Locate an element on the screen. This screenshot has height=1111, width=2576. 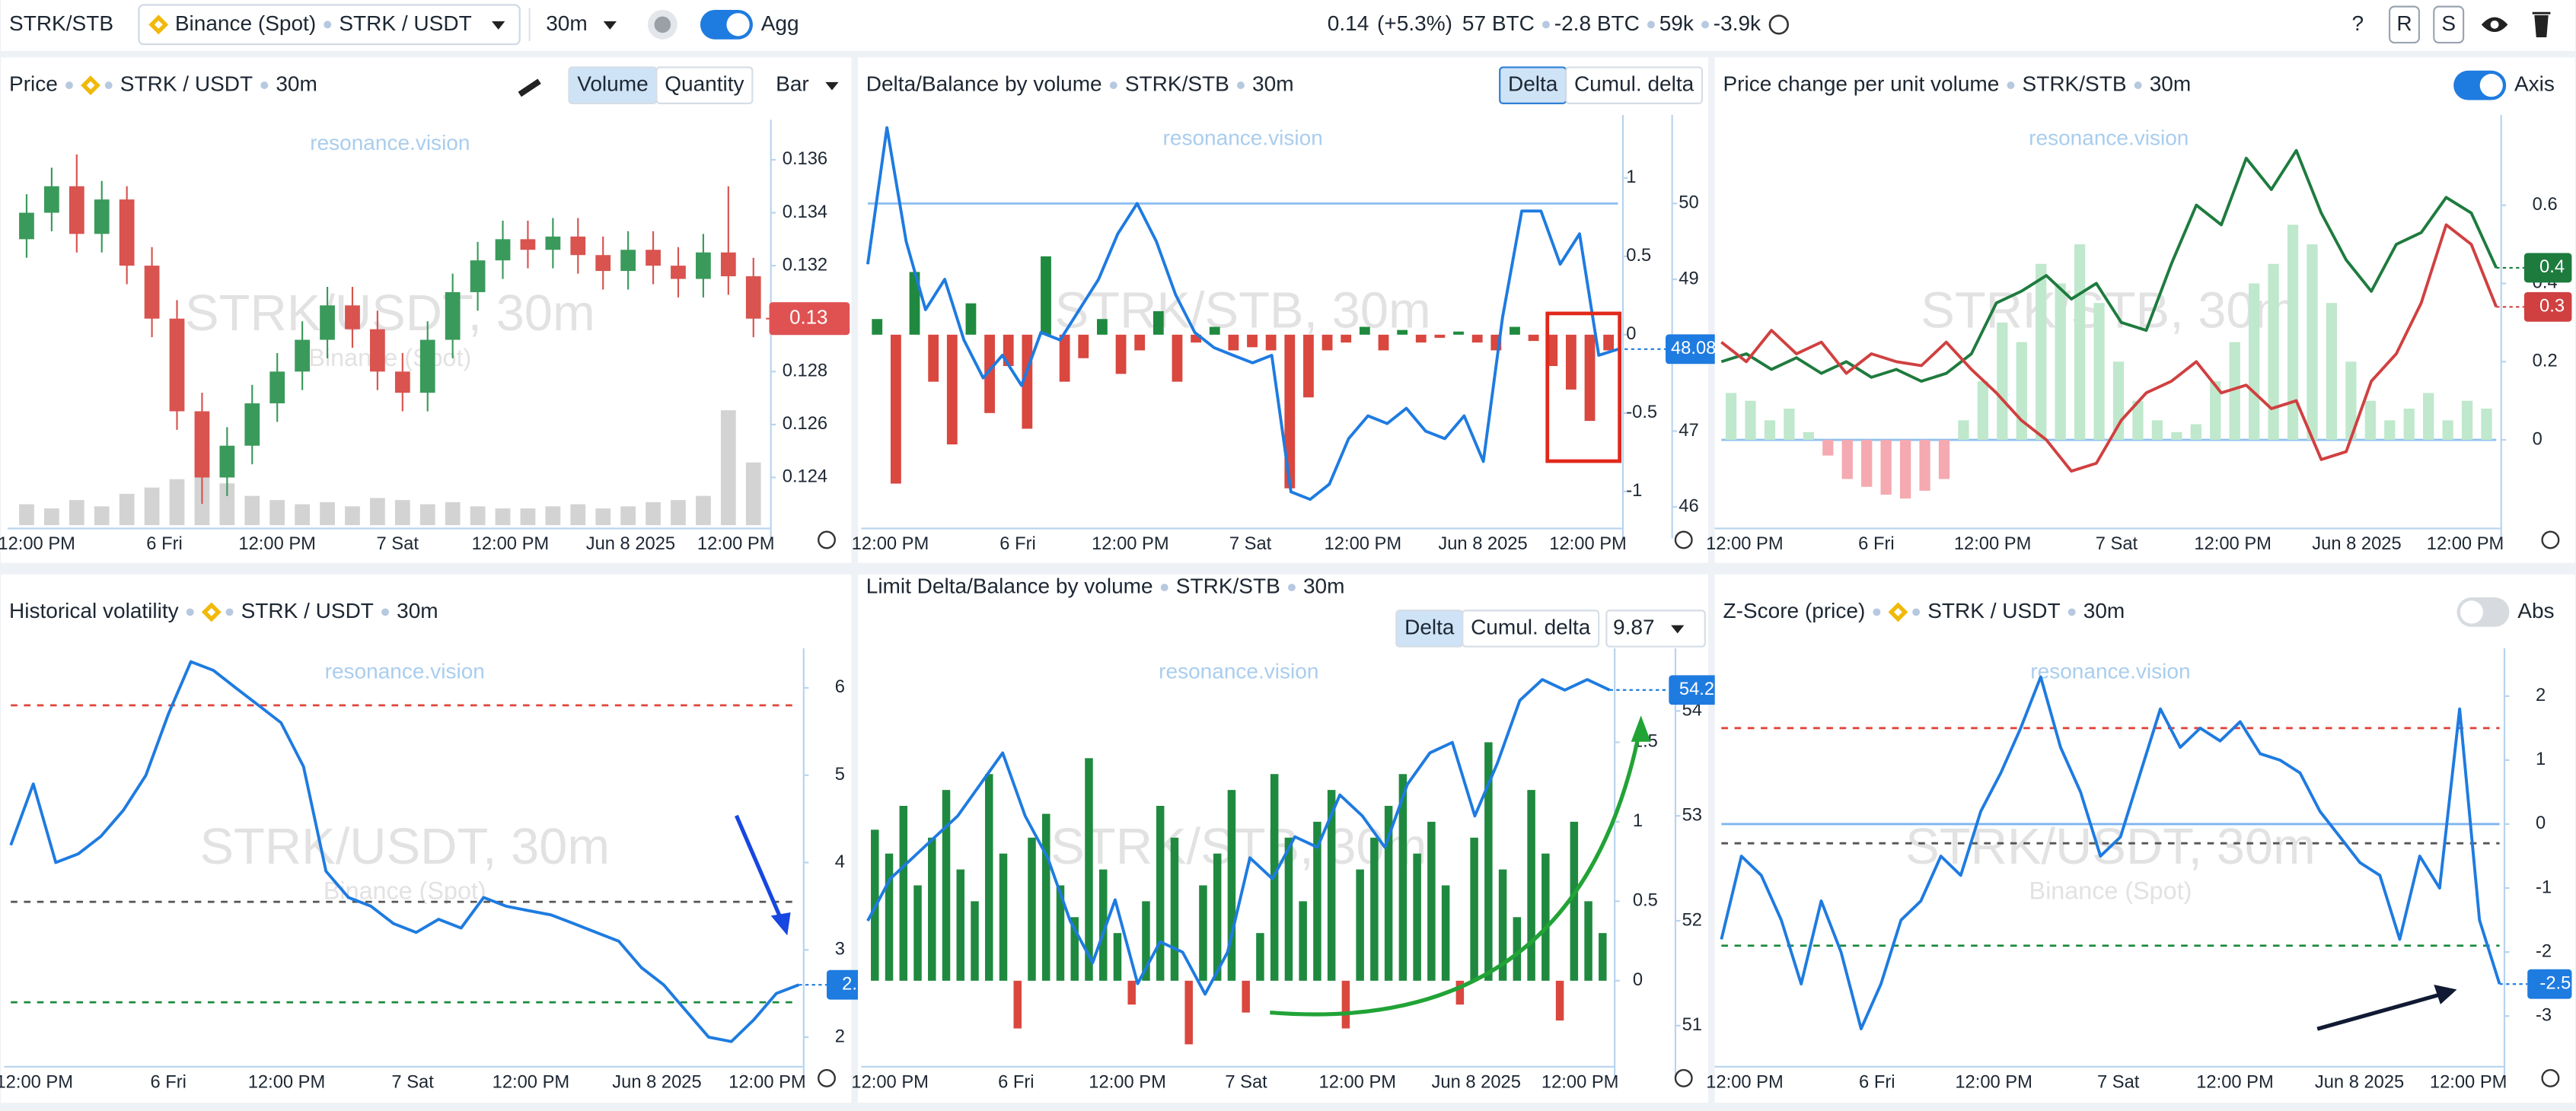
watermark-main: STRK/USDT, 30m is located at coordinates (405, 846).